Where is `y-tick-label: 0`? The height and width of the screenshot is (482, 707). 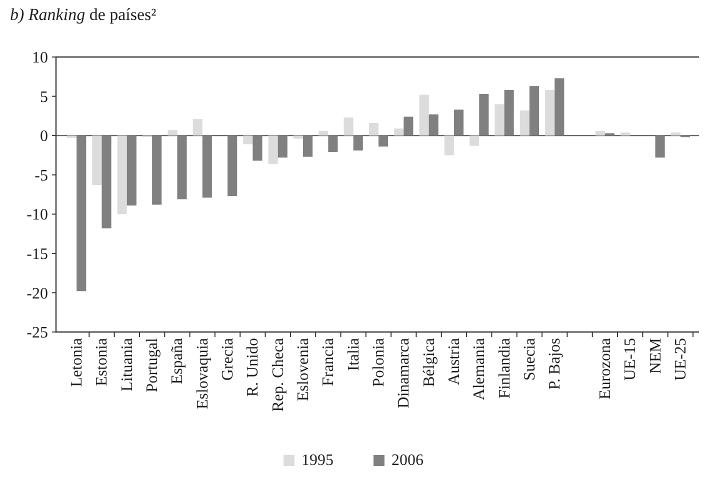
y-tick-label: 0 is located at coordinates (44, 137).